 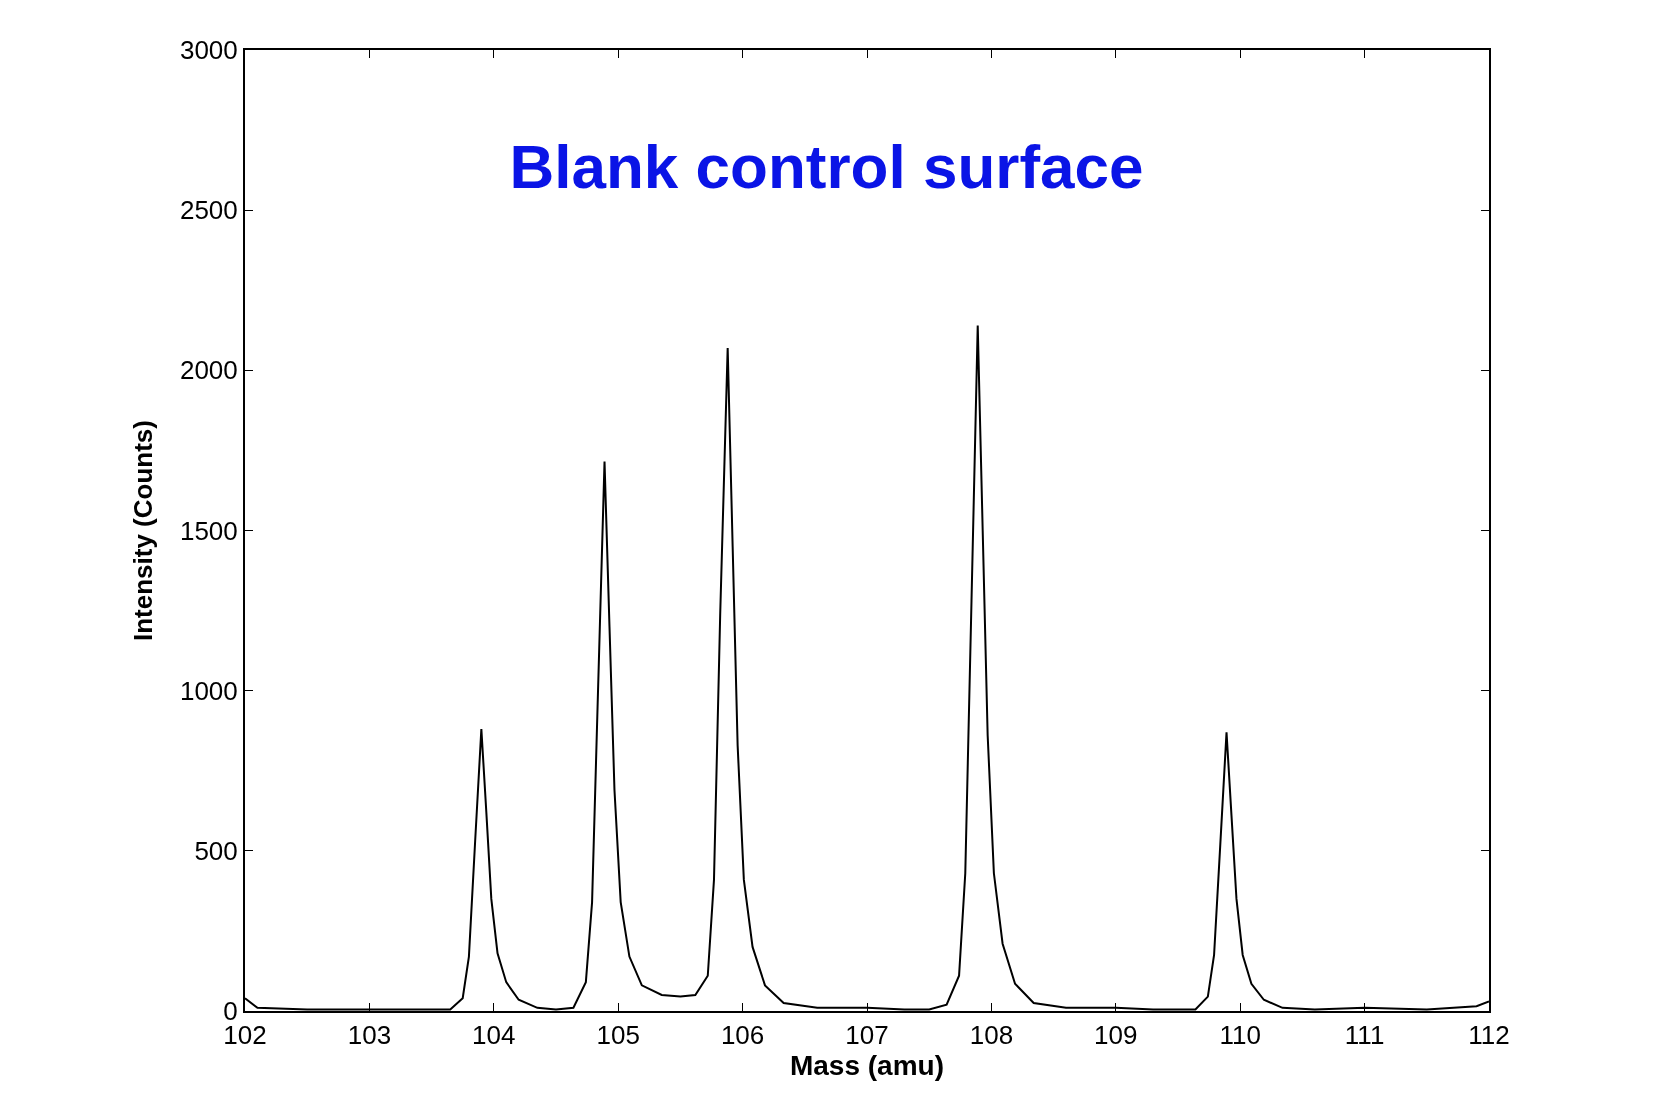 What do you see at coordinates (618, 1035) in the screenshot?
I see `x-tick-label: 105` at bounding box center [618, 1035].